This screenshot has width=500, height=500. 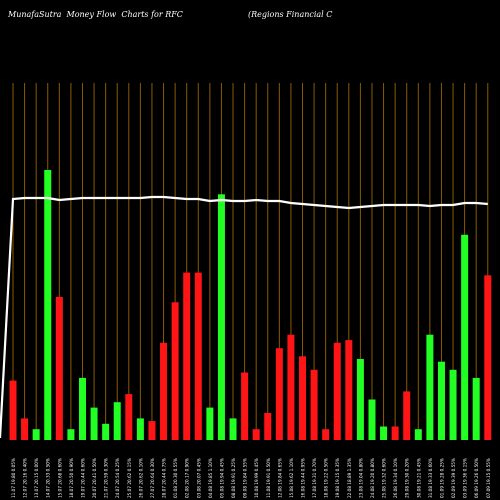 I want to click on x-tick-label: 17.08 19.31 0.70%, so click(x=314, y=478).